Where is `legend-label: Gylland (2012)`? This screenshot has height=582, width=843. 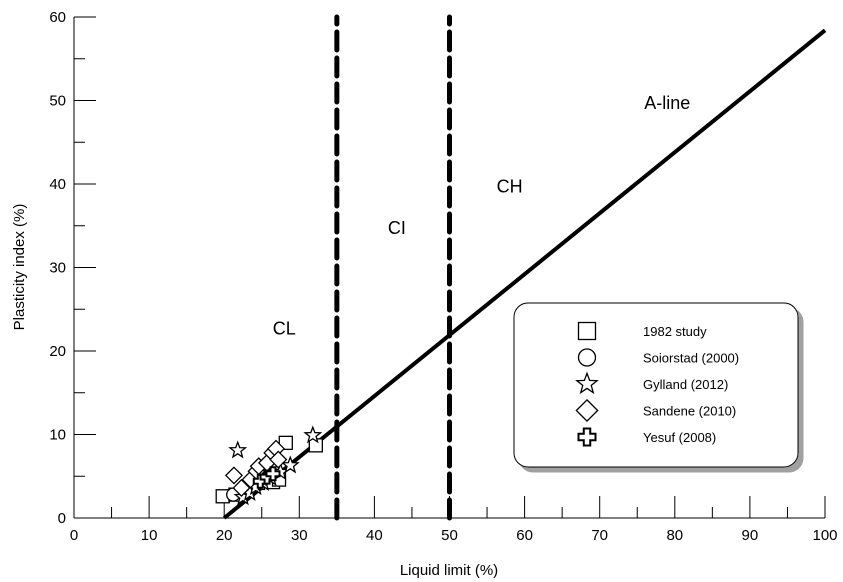 legend-label: Gylland (2012) is located at coordinates (685, 384).